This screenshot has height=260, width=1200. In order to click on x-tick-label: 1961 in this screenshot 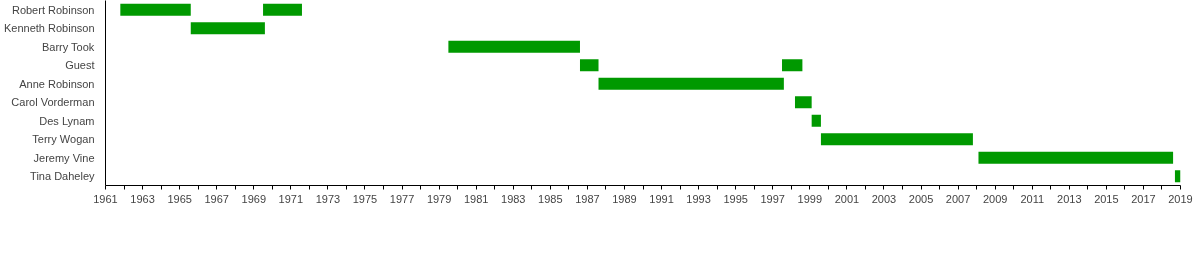, I will do `click(105, 198)`.